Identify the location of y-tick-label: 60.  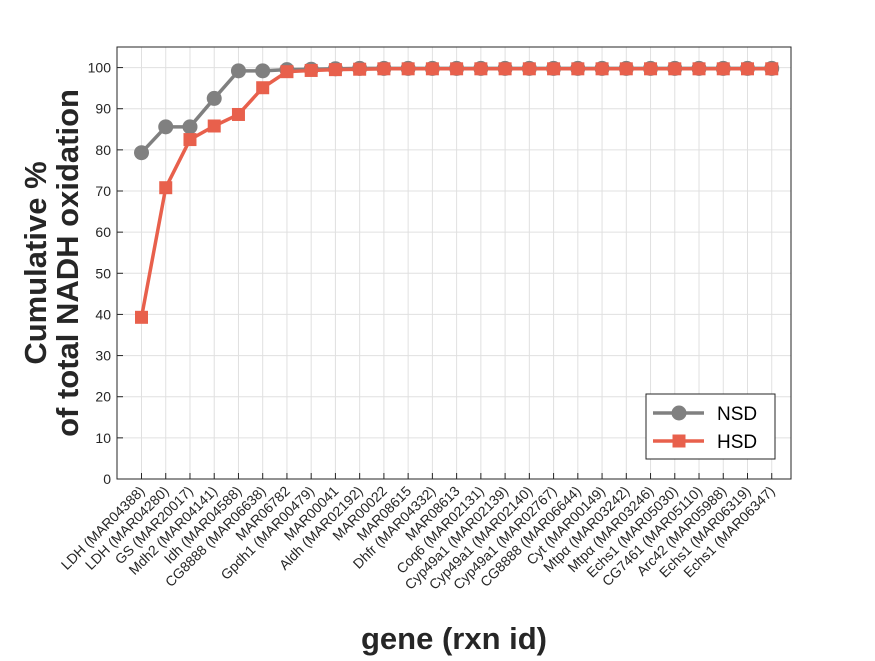
(103, 232).